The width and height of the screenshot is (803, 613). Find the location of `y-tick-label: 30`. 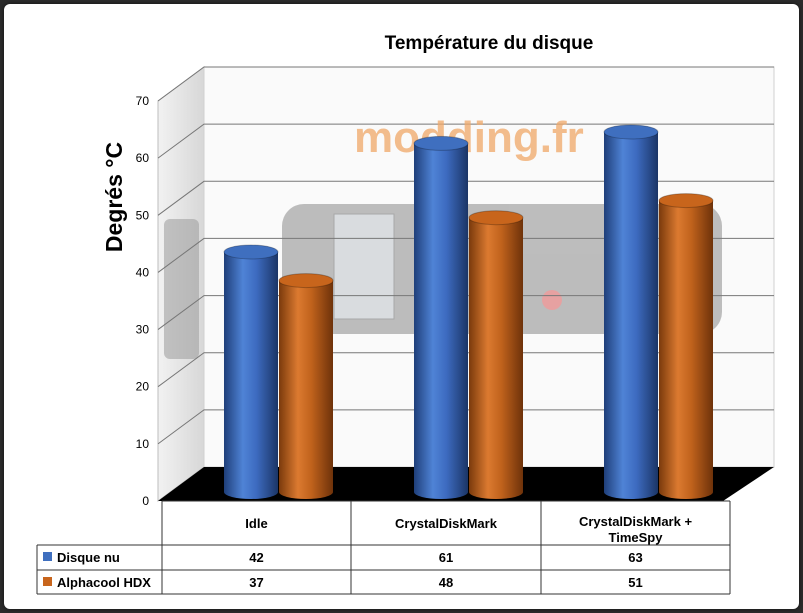

y-tick-label: 30 is located at coordinates (143, 330).